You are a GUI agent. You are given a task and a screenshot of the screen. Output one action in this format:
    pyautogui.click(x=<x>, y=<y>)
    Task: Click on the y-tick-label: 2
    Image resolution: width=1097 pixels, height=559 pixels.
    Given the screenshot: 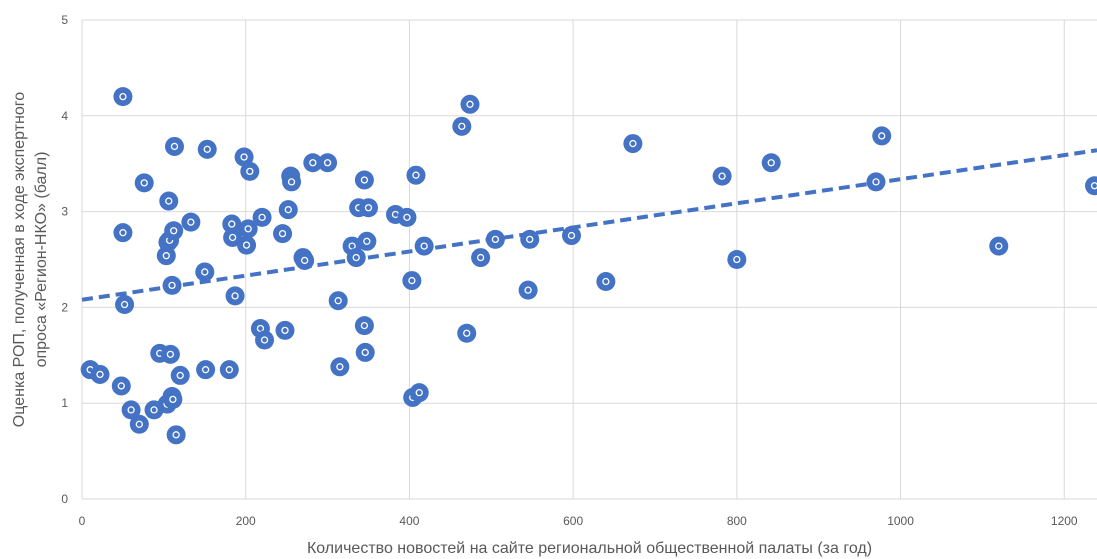 What is the action you would take?
    pyautogui.click(x=64, y=307)
    